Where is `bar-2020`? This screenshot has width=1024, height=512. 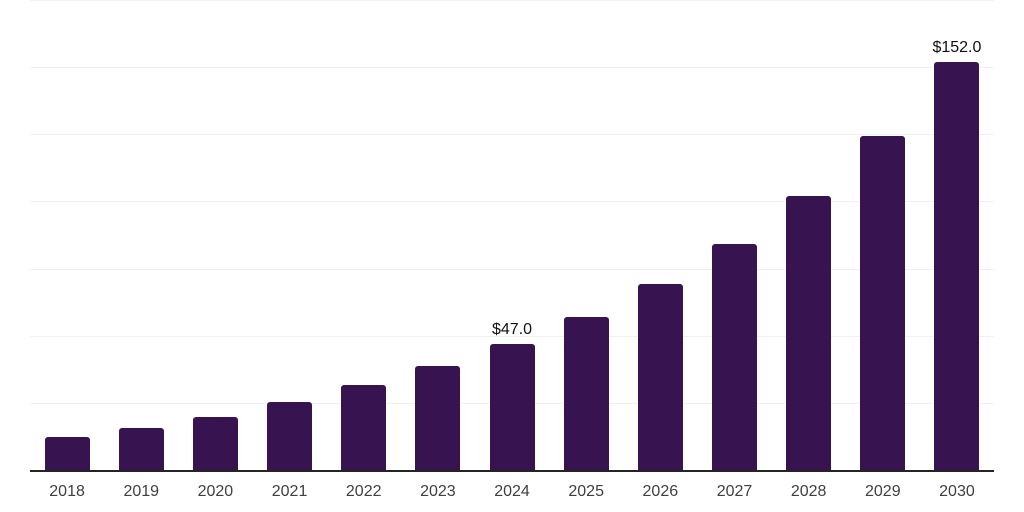 bar-2020 is located at coordinates (215, 443).